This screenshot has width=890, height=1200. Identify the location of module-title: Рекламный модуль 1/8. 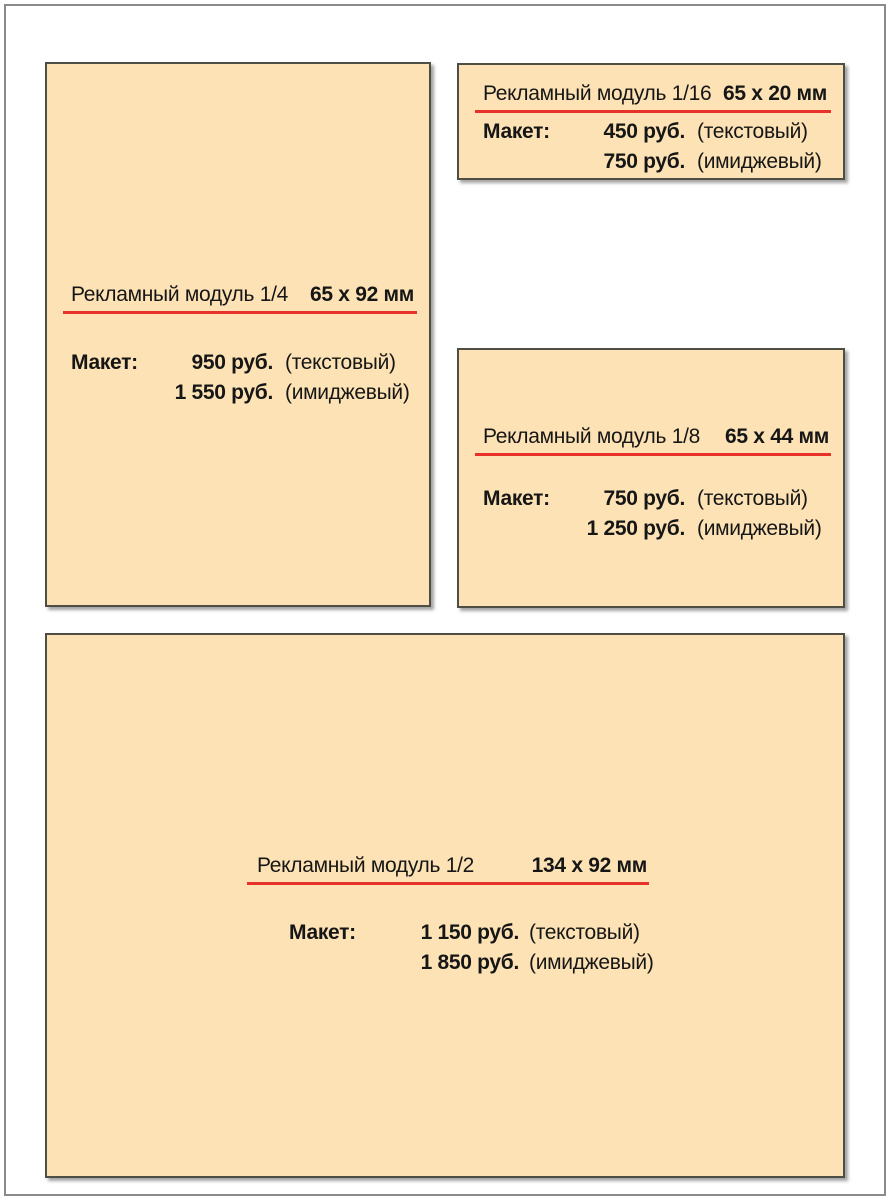
(591, 436).